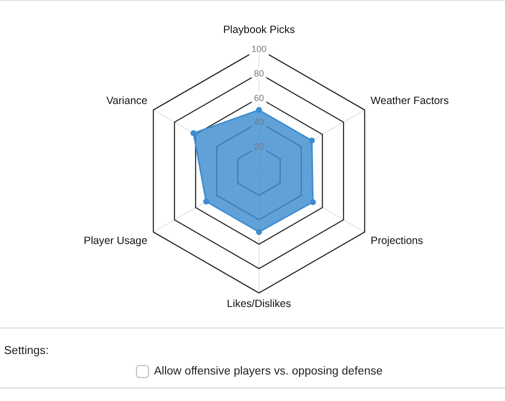 This screenshot has height=401, width=505. Describe the element at coordinates (409, 101) in the screenshot. I see `spoke-label: Weather Factors` at that location.